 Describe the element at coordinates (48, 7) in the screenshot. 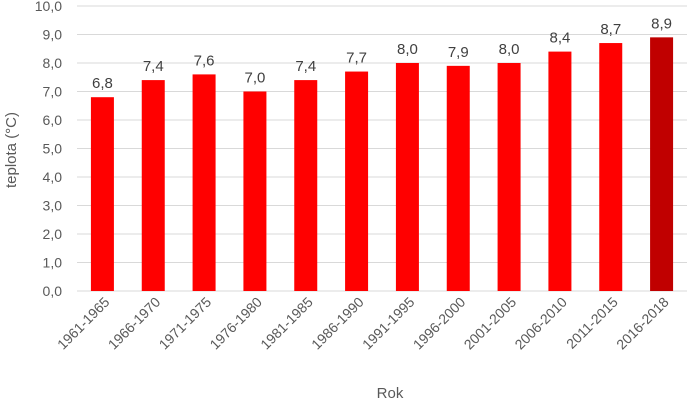

I see `y-tick-label: 10,0` at that location.